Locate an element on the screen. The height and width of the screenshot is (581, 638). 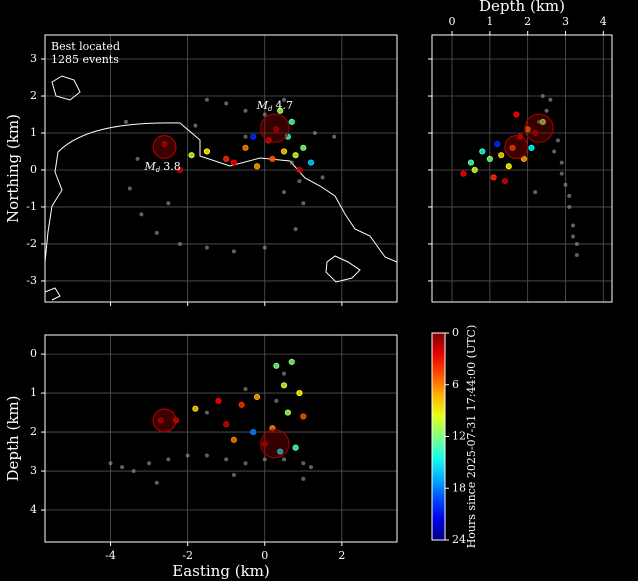
x-tick-label: 3 is located at coordinates (565, 21).